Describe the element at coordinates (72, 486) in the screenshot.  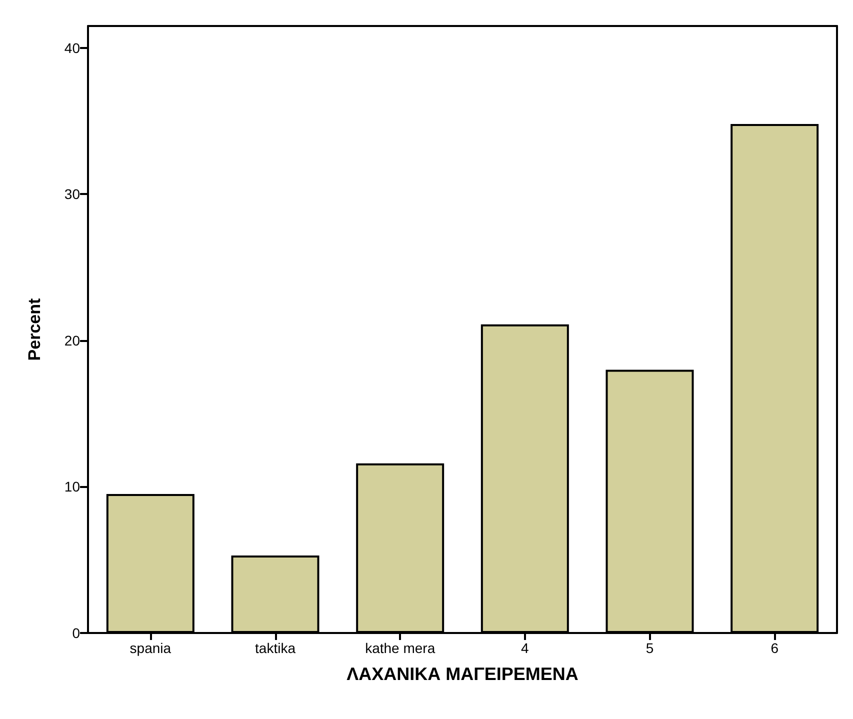
I see `y-tick-label: 10` at that location.